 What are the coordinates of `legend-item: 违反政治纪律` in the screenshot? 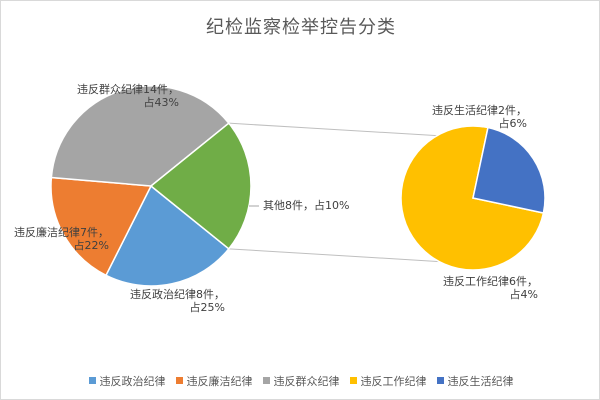 It's located at (127, 381).